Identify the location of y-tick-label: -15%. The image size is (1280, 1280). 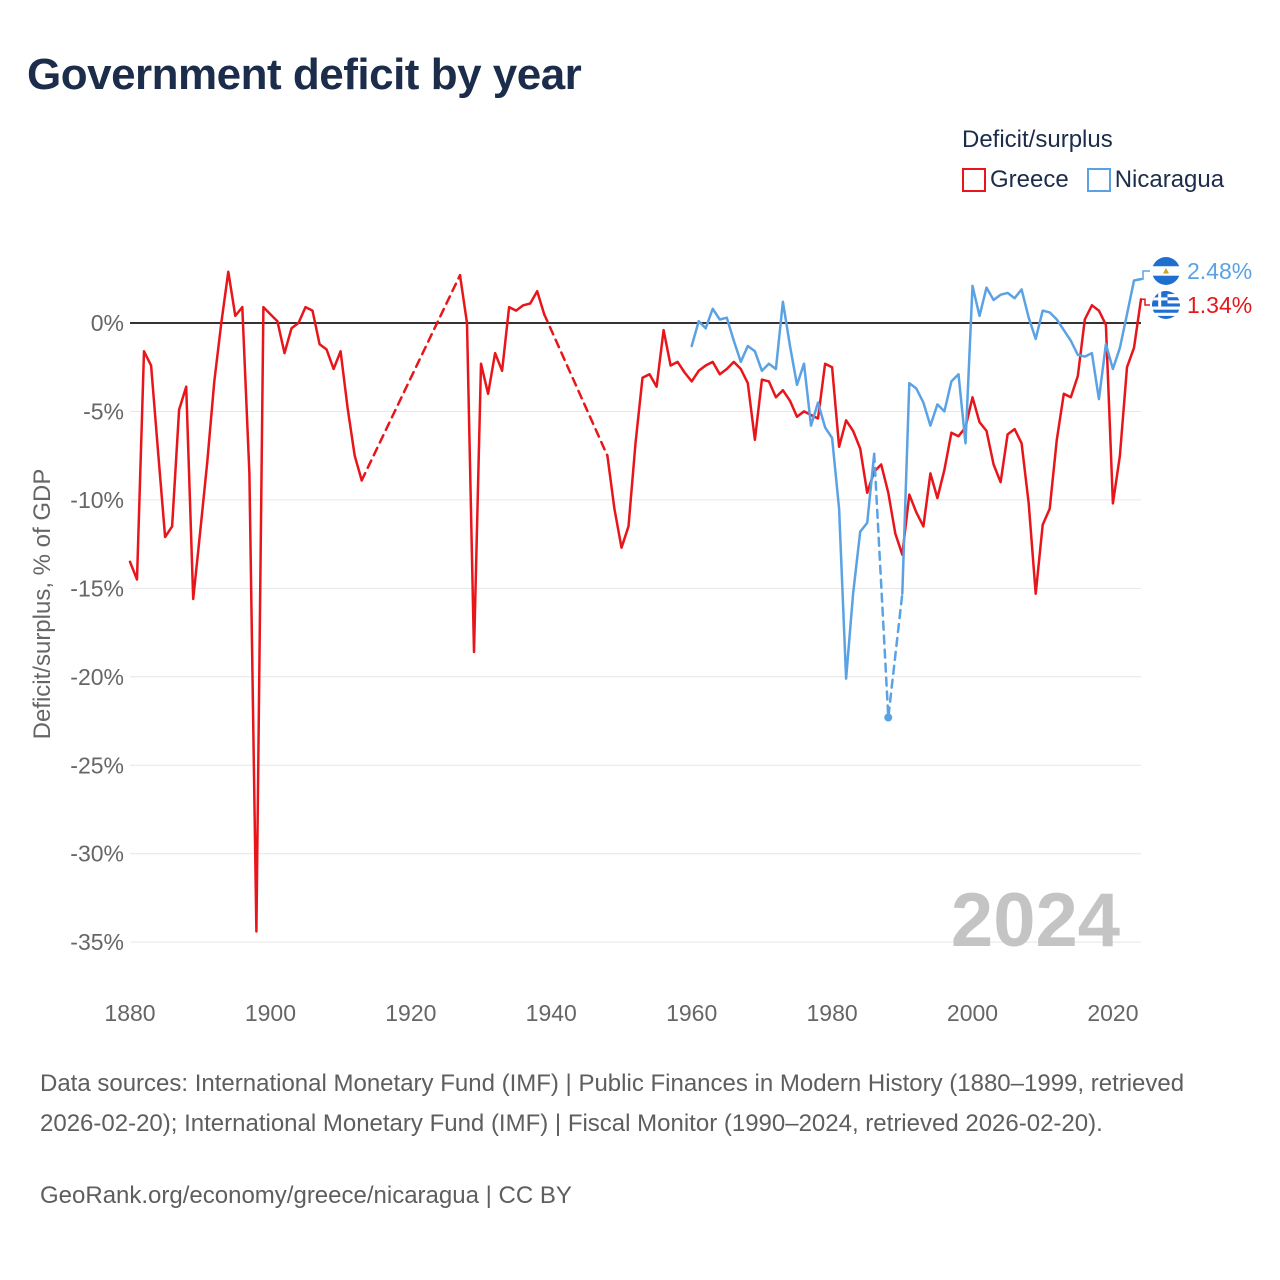
(97, 588).